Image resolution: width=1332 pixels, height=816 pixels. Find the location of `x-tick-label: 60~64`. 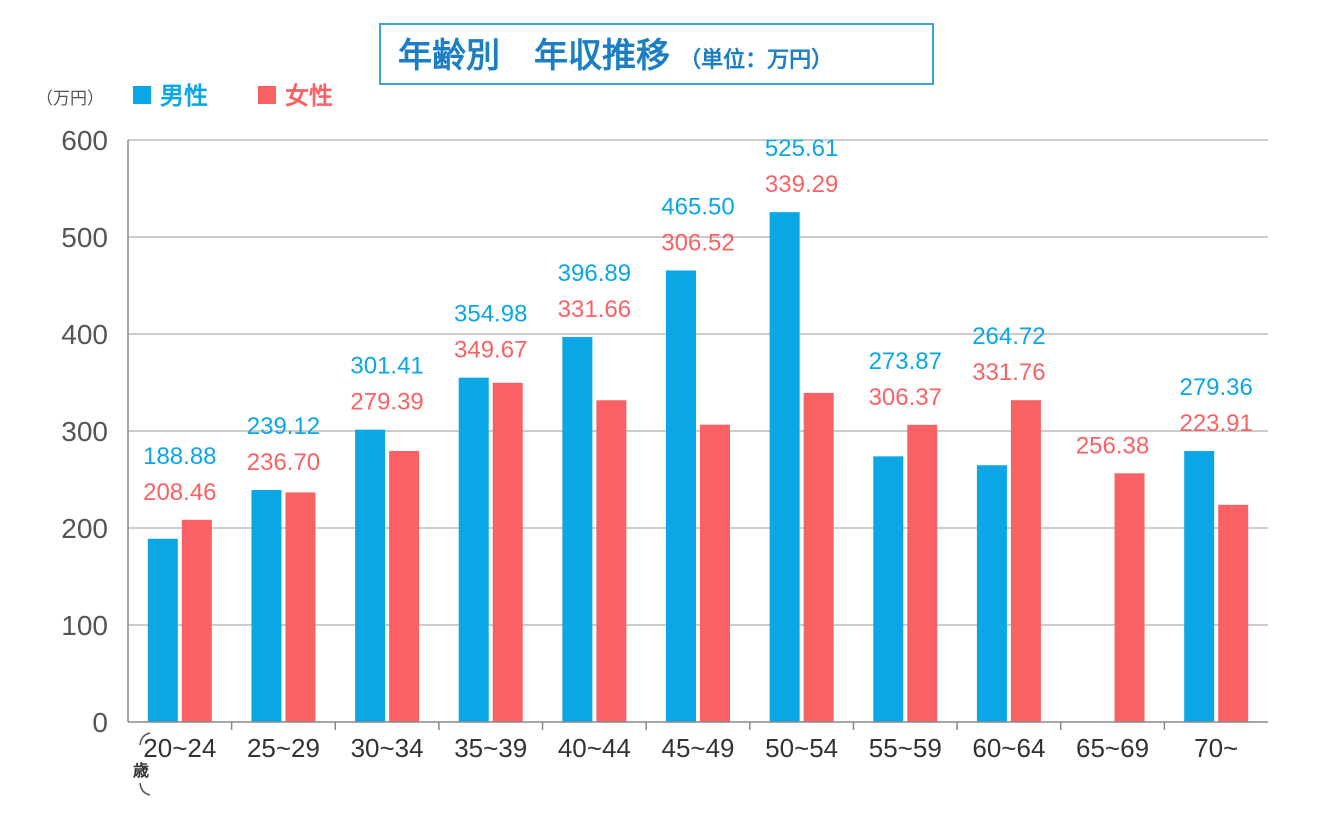

x-tick-label: 60~64 is located at coordinates (1008, 748).